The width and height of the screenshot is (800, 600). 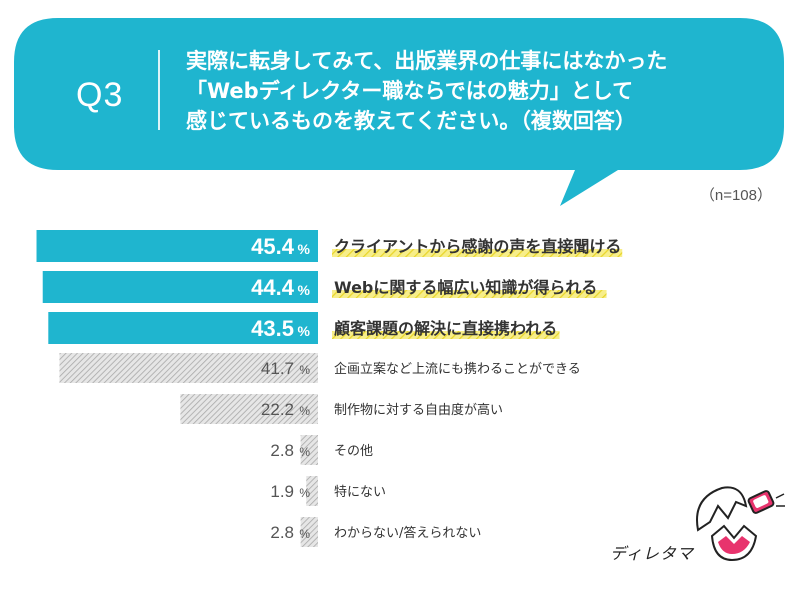 I want to click on value-label: 41.7, so click(x=277, y=368).